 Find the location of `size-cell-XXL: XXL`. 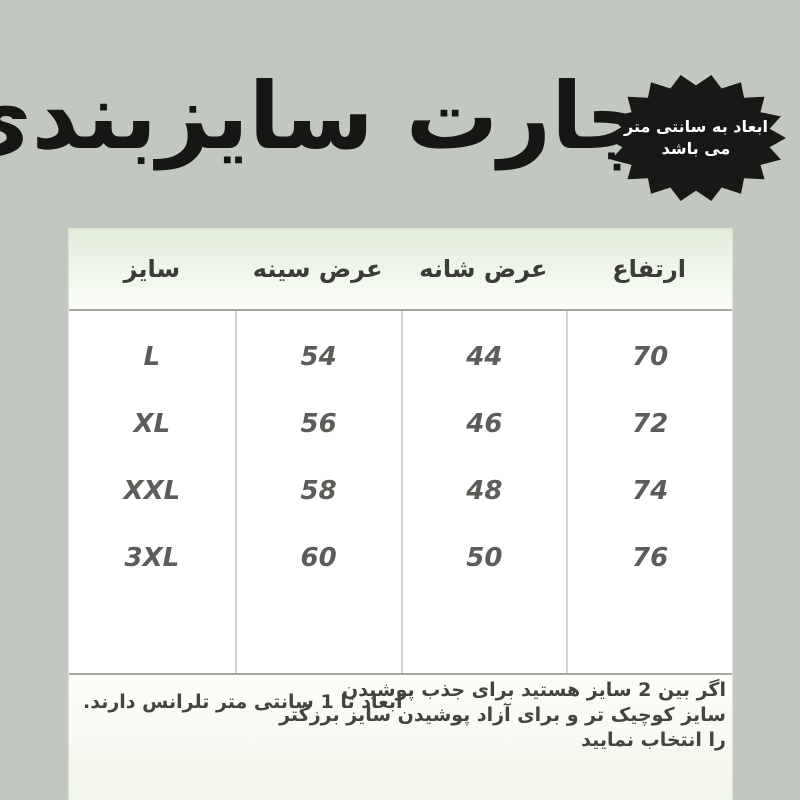

size-cell-XXL: XXL is located at coordinates (152, 490).